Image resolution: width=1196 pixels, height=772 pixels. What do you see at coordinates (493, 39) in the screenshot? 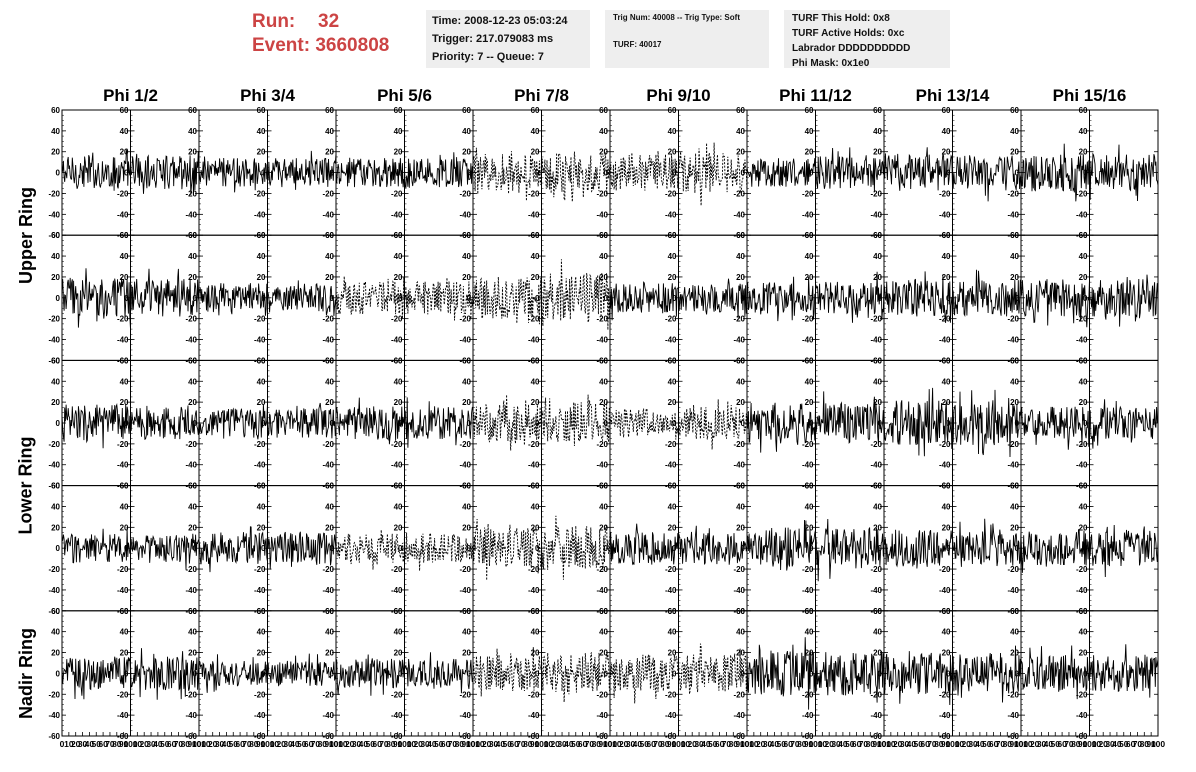
I see `trigger-text: Trigger: 217.079083 ms` at bounding box center [493, 39].